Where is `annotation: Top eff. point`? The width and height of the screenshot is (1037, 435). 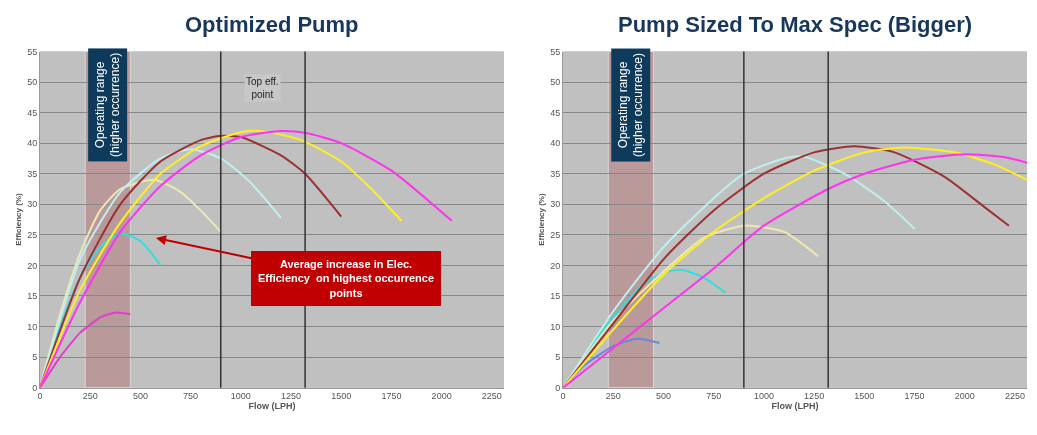
annotation: Top eff. point is located at coordinates (262, 88).